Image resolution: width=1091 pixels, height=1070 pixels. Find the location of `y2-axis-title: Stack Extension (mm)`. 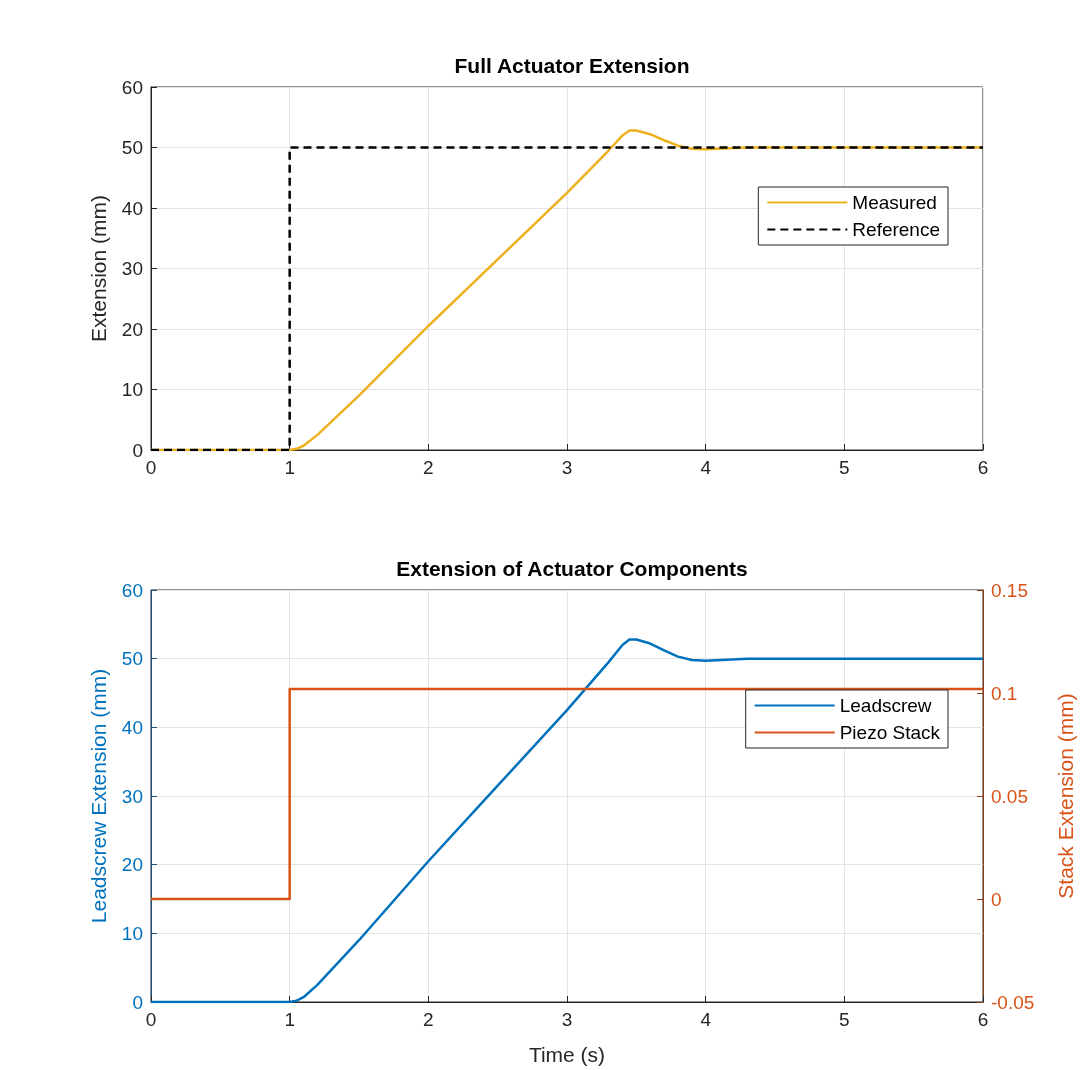

y2-axis-title: Stack Extension (mm) is located at coordinates (1065, 796).